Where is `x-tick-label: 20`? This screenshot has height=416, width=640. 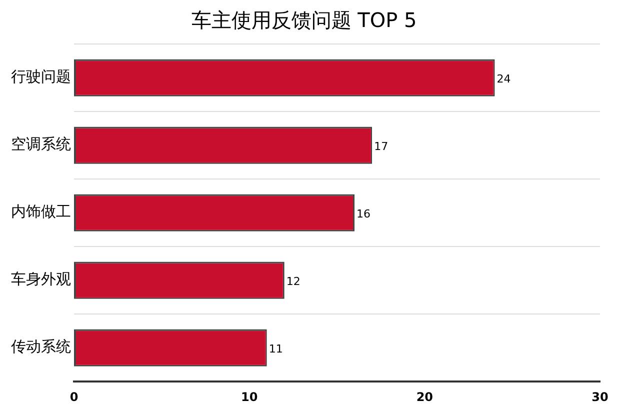 x-tick-label: 20 is located at coordinates (425, 397).